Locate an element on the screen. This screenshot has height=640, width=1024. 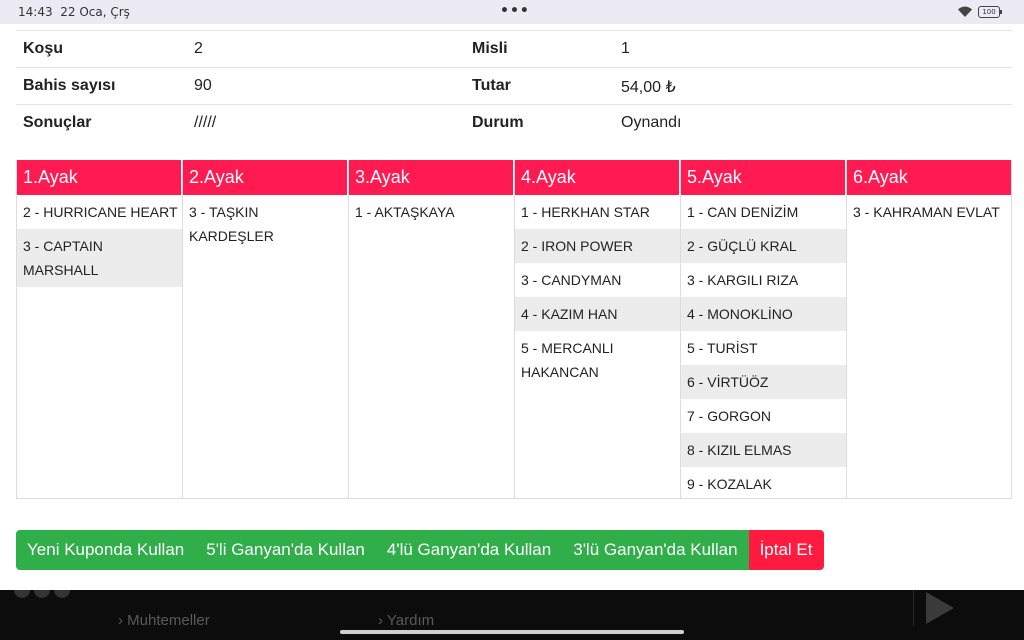
value-bahis-sayisi: 90 is located at coordinates (203, 85).